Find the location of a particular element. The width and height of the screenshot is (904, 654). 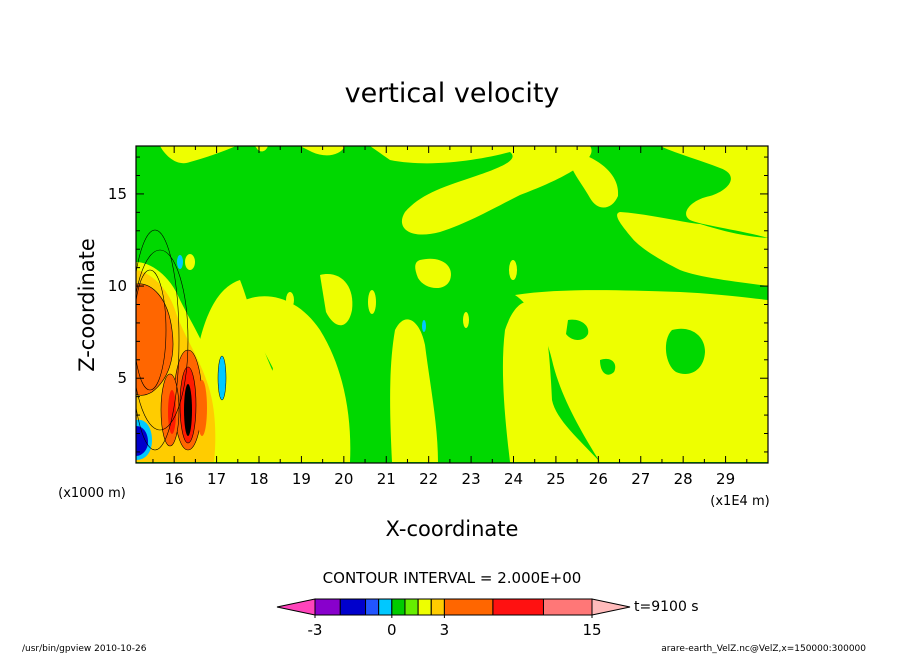

x-unit-label: (x1E4 m) is located at coordinates (739, 501).